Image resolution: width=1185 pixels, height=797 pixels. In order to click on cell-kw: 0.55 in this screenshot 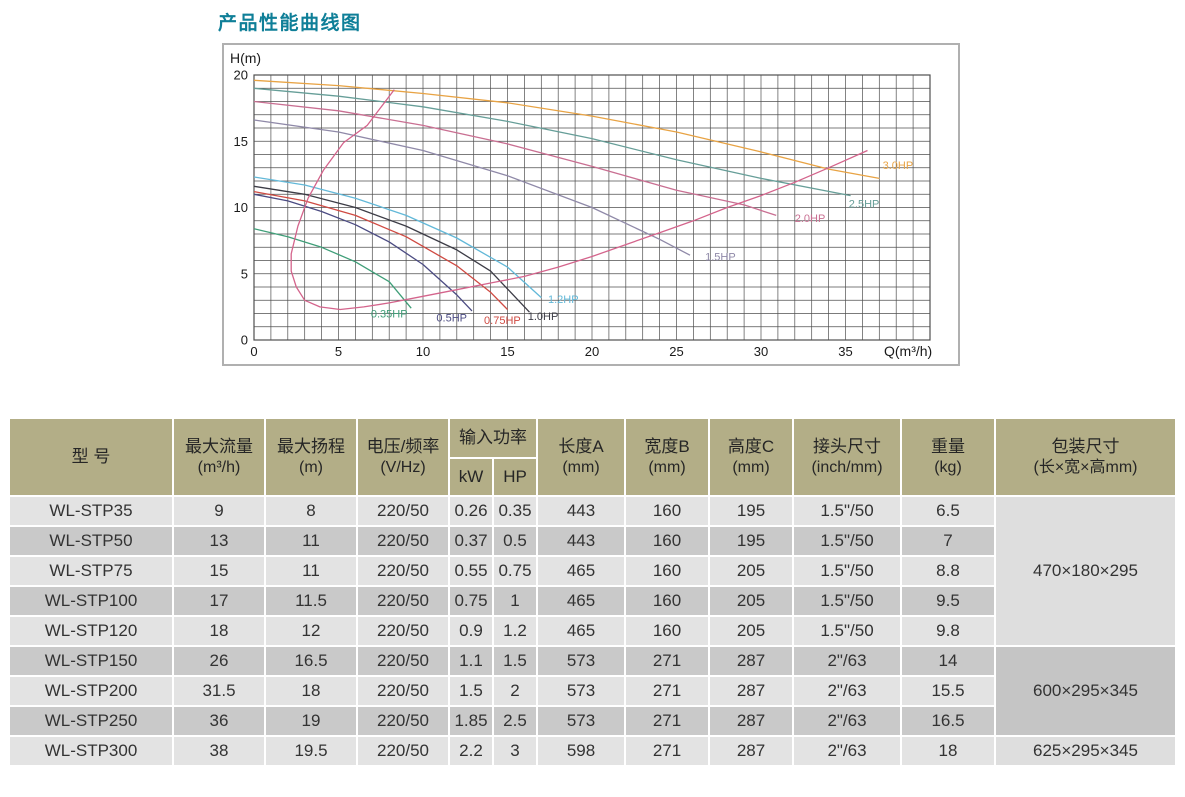, I will do `click(471, 571)`.